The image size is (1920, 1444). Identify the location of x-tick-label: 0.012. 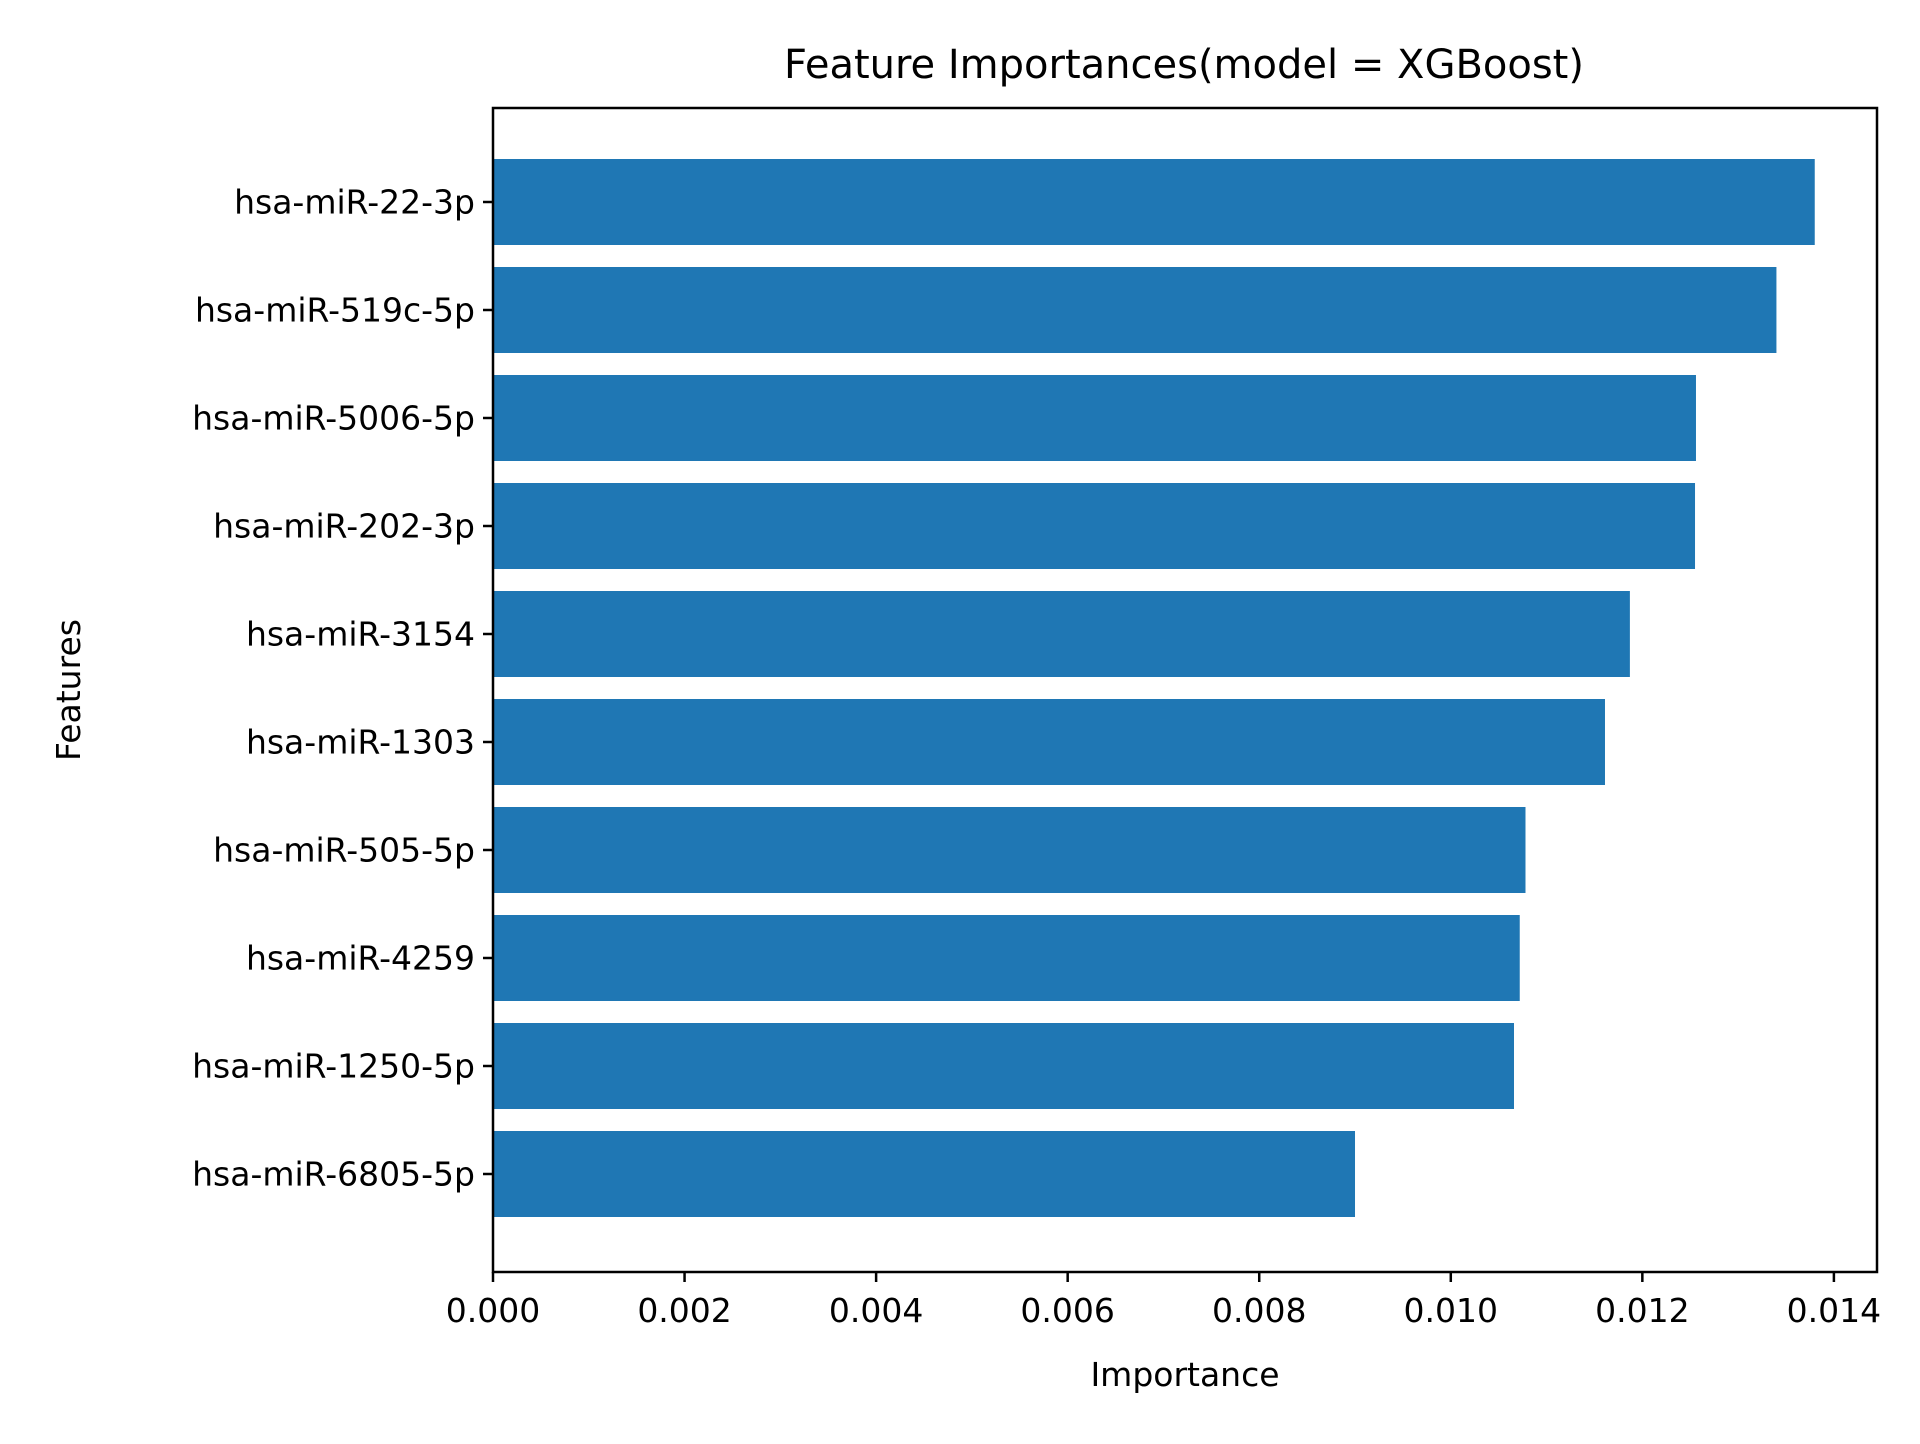
(1642, 1310).